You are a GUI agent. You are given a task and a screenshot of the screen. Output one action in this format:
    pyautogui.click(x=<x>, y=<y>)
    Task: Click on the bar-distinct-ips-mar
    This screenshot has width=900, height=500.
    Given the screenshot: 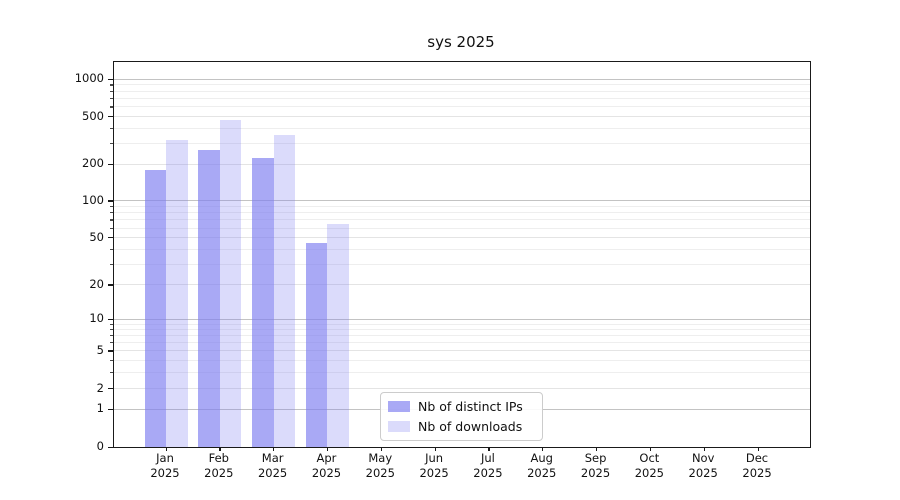 What is the action you would take?
    pyautogui.click(x=263, y=302)
    